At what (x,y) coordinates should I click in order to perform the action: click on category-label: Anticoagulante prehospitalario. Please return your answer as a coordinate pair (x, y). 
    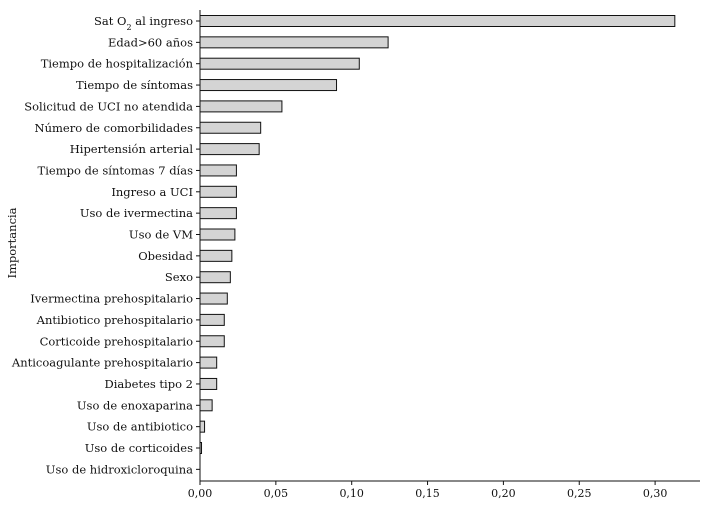
    Looking at the image, I should click on (102, 363).